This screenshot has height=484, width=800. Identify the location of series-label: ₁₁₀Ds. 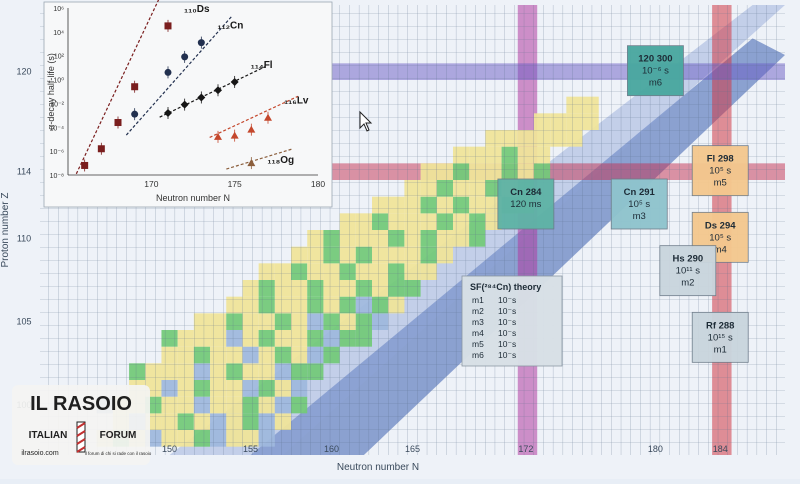
(197, 9).